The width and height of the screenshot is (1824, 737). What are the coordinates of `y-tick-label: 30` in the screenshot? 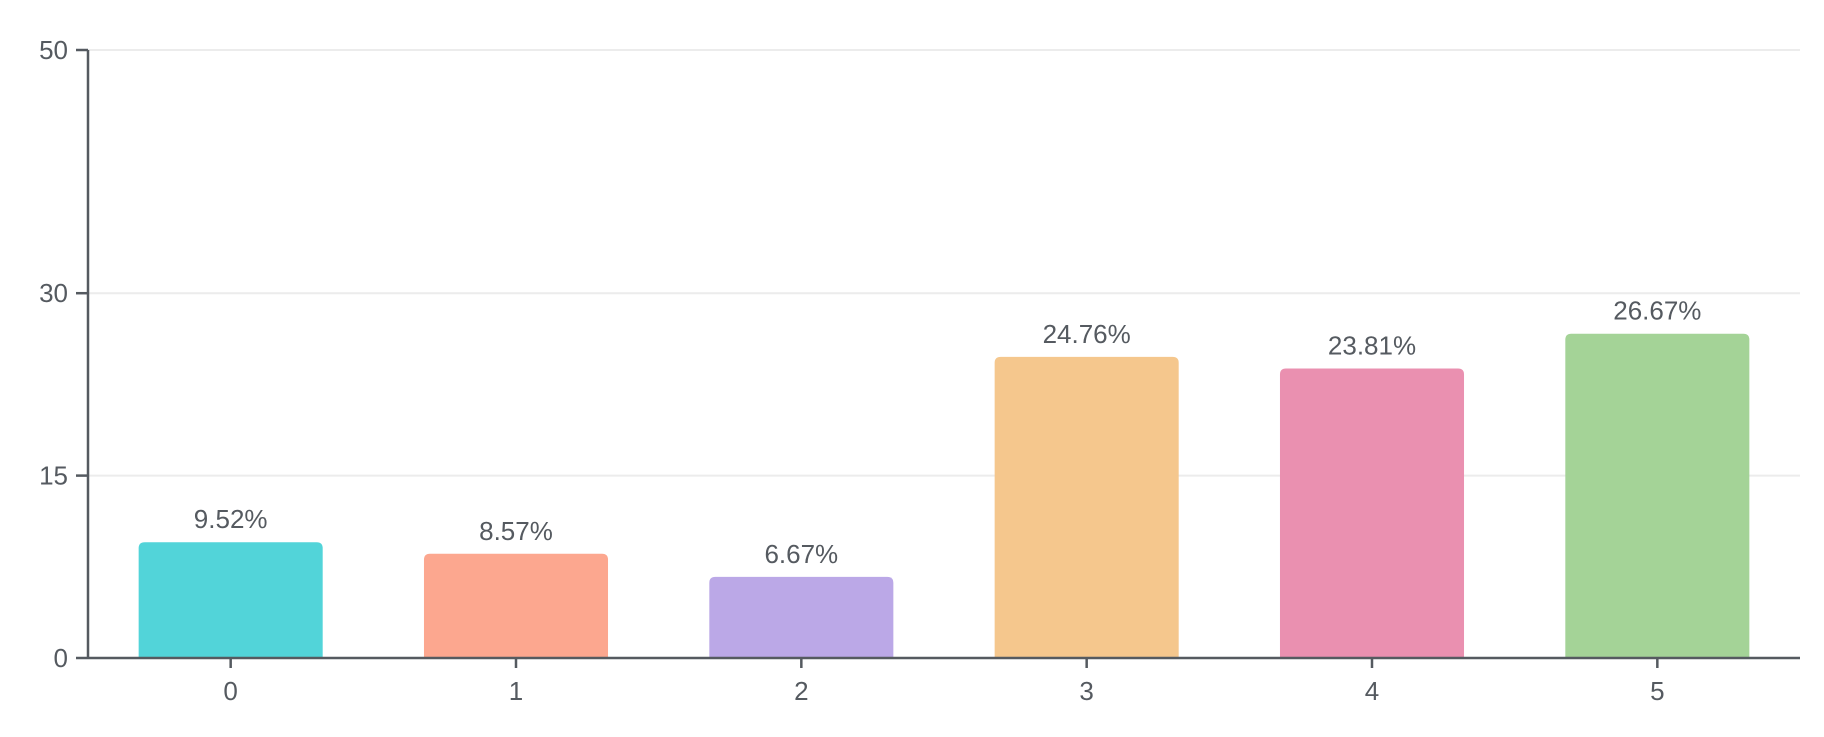 It's located at (53, 293).